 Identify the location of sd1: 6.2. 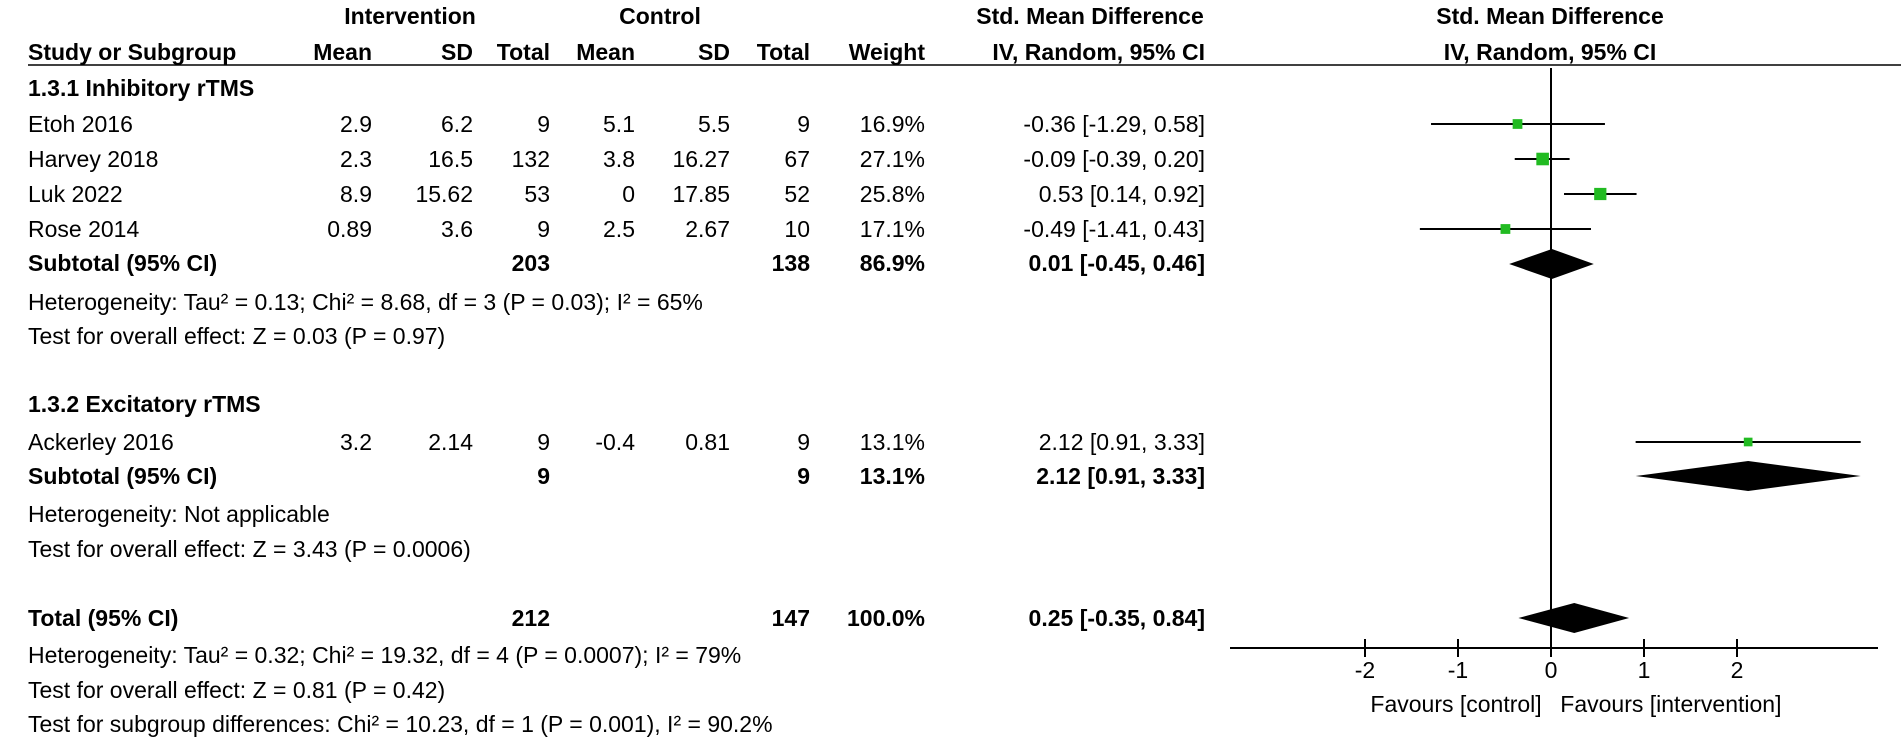
(457, 124).